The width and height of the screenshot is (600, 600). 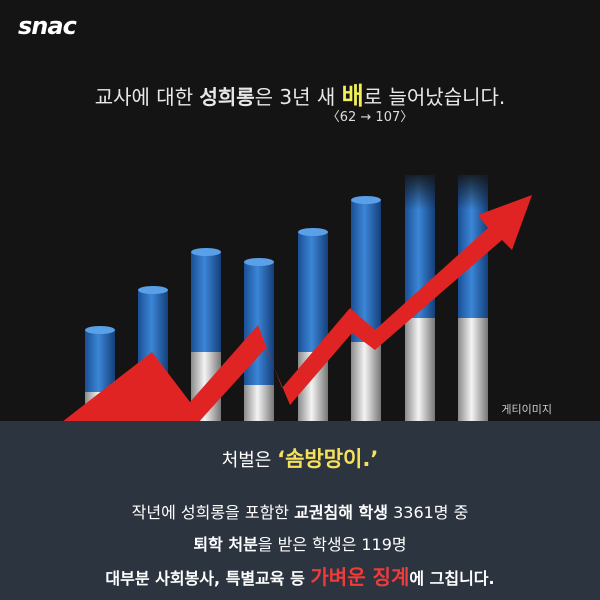 I want to click on text-span: ‘솜방망이.’, so click(x=328, y=459).